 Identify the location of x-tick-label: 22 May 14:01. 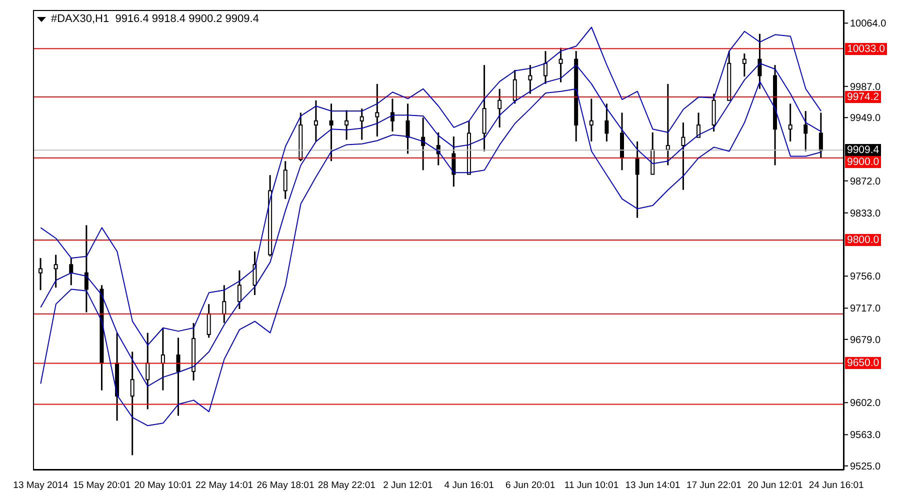
(224, 485).